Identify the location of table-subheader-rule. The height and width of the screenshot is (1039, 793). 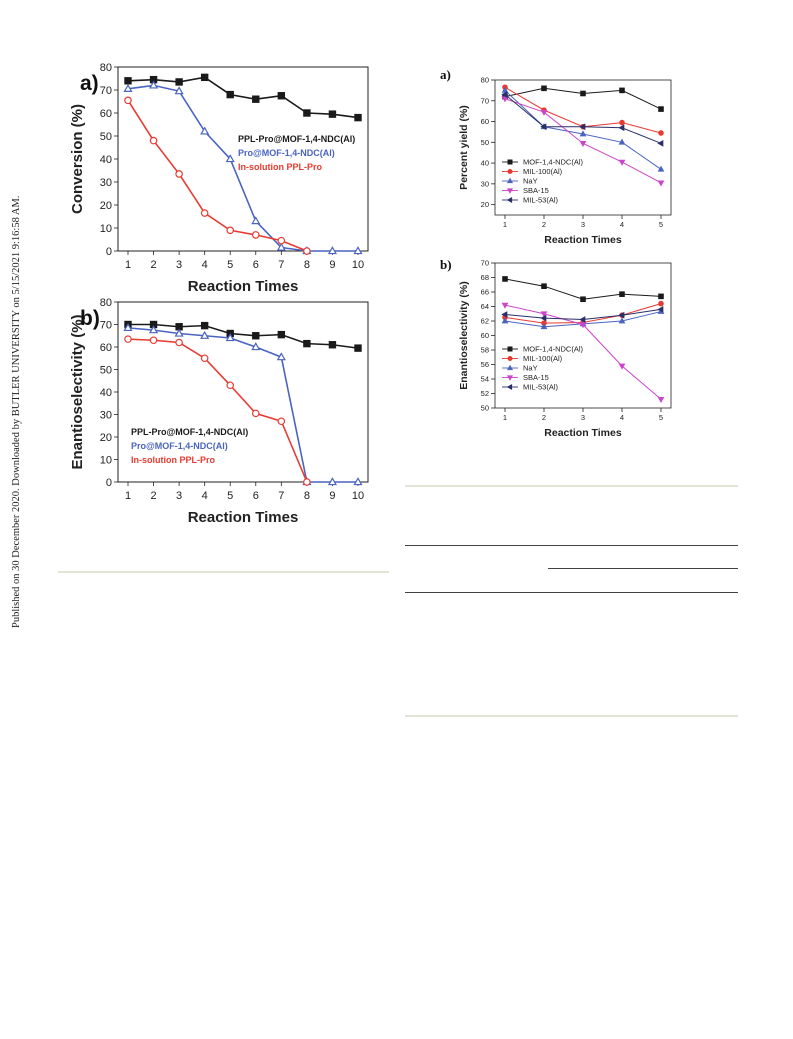
(643, 568).